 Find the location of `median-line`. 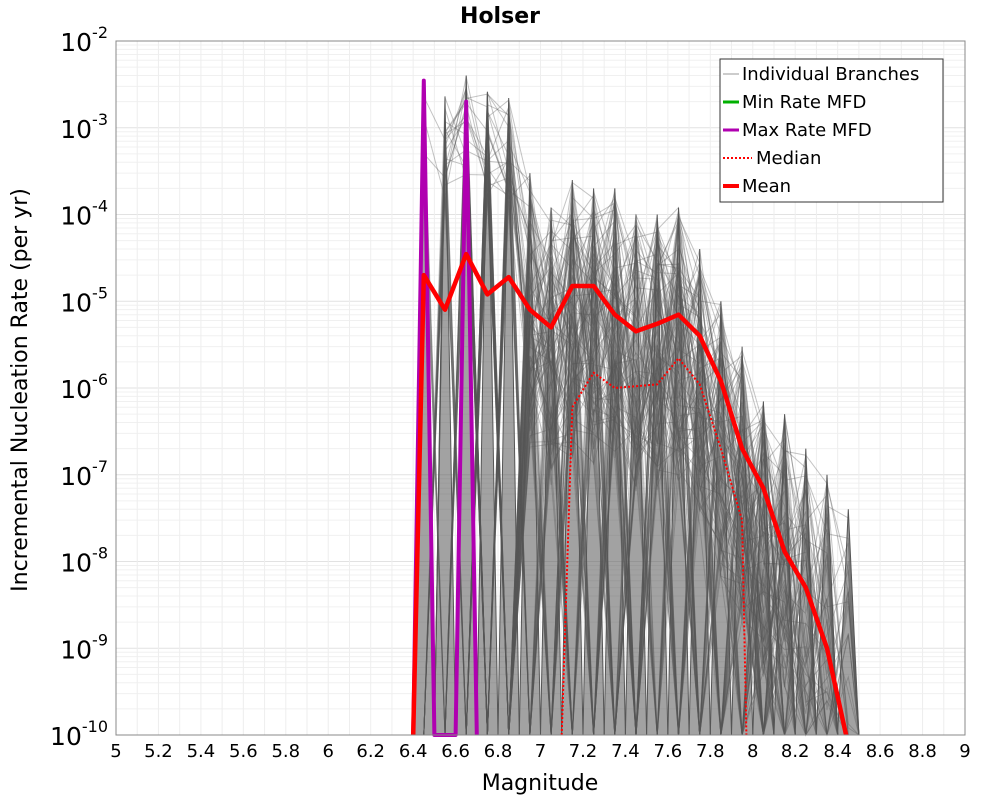

median-line is located at coordinates (654, 546).